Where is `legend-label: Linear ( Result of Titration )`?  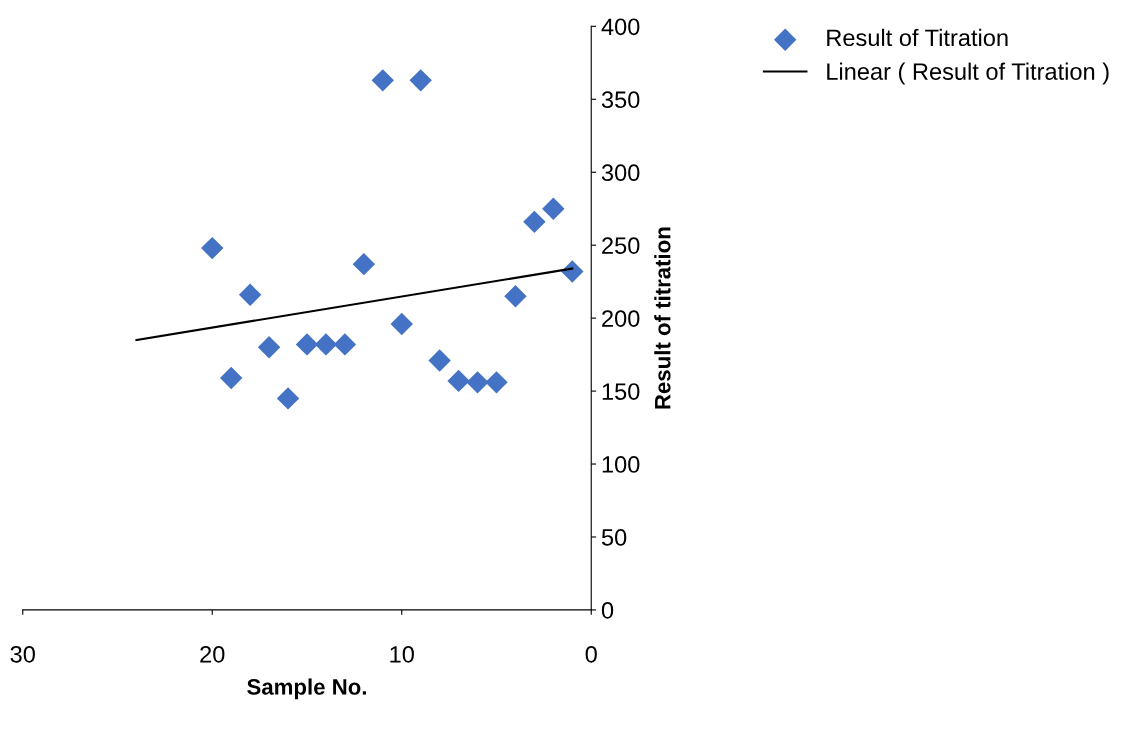
legend-label: Linear ( Result of Titration ) is located at coordinates (968, 73).